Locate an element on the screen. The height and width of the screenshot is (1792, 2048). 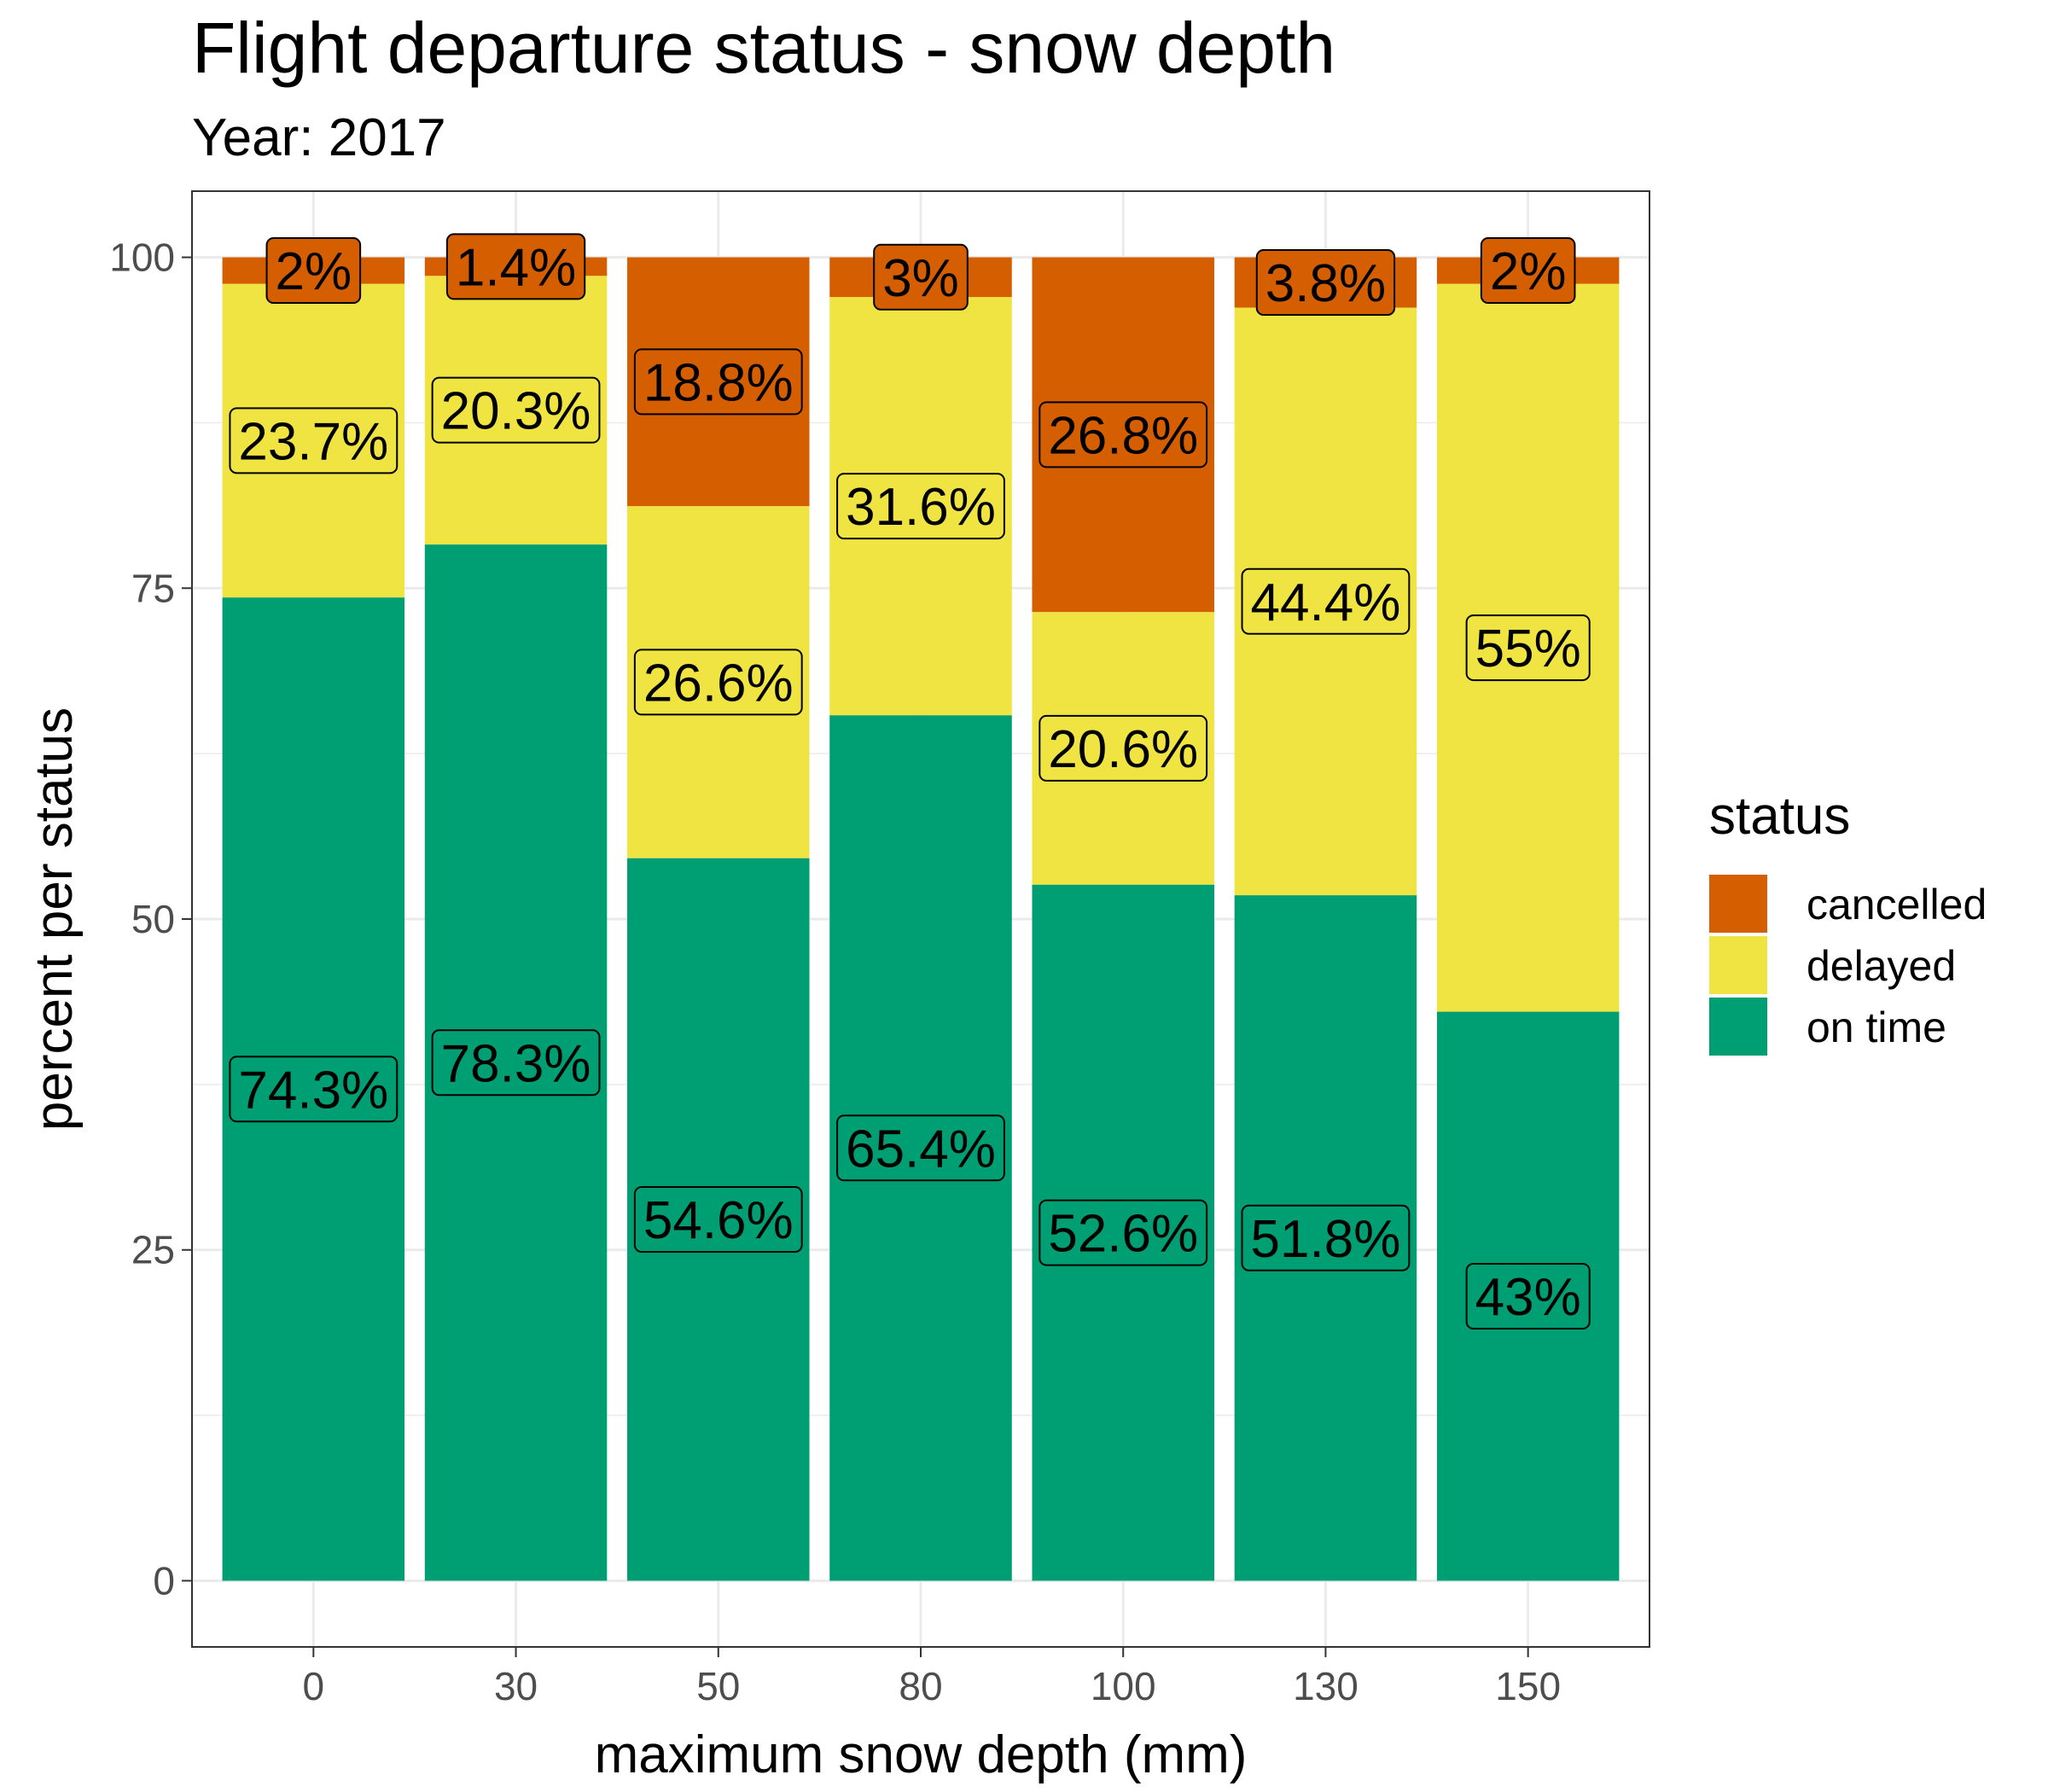
data-label-text: 26.6% is located at coordinates (718, 683).